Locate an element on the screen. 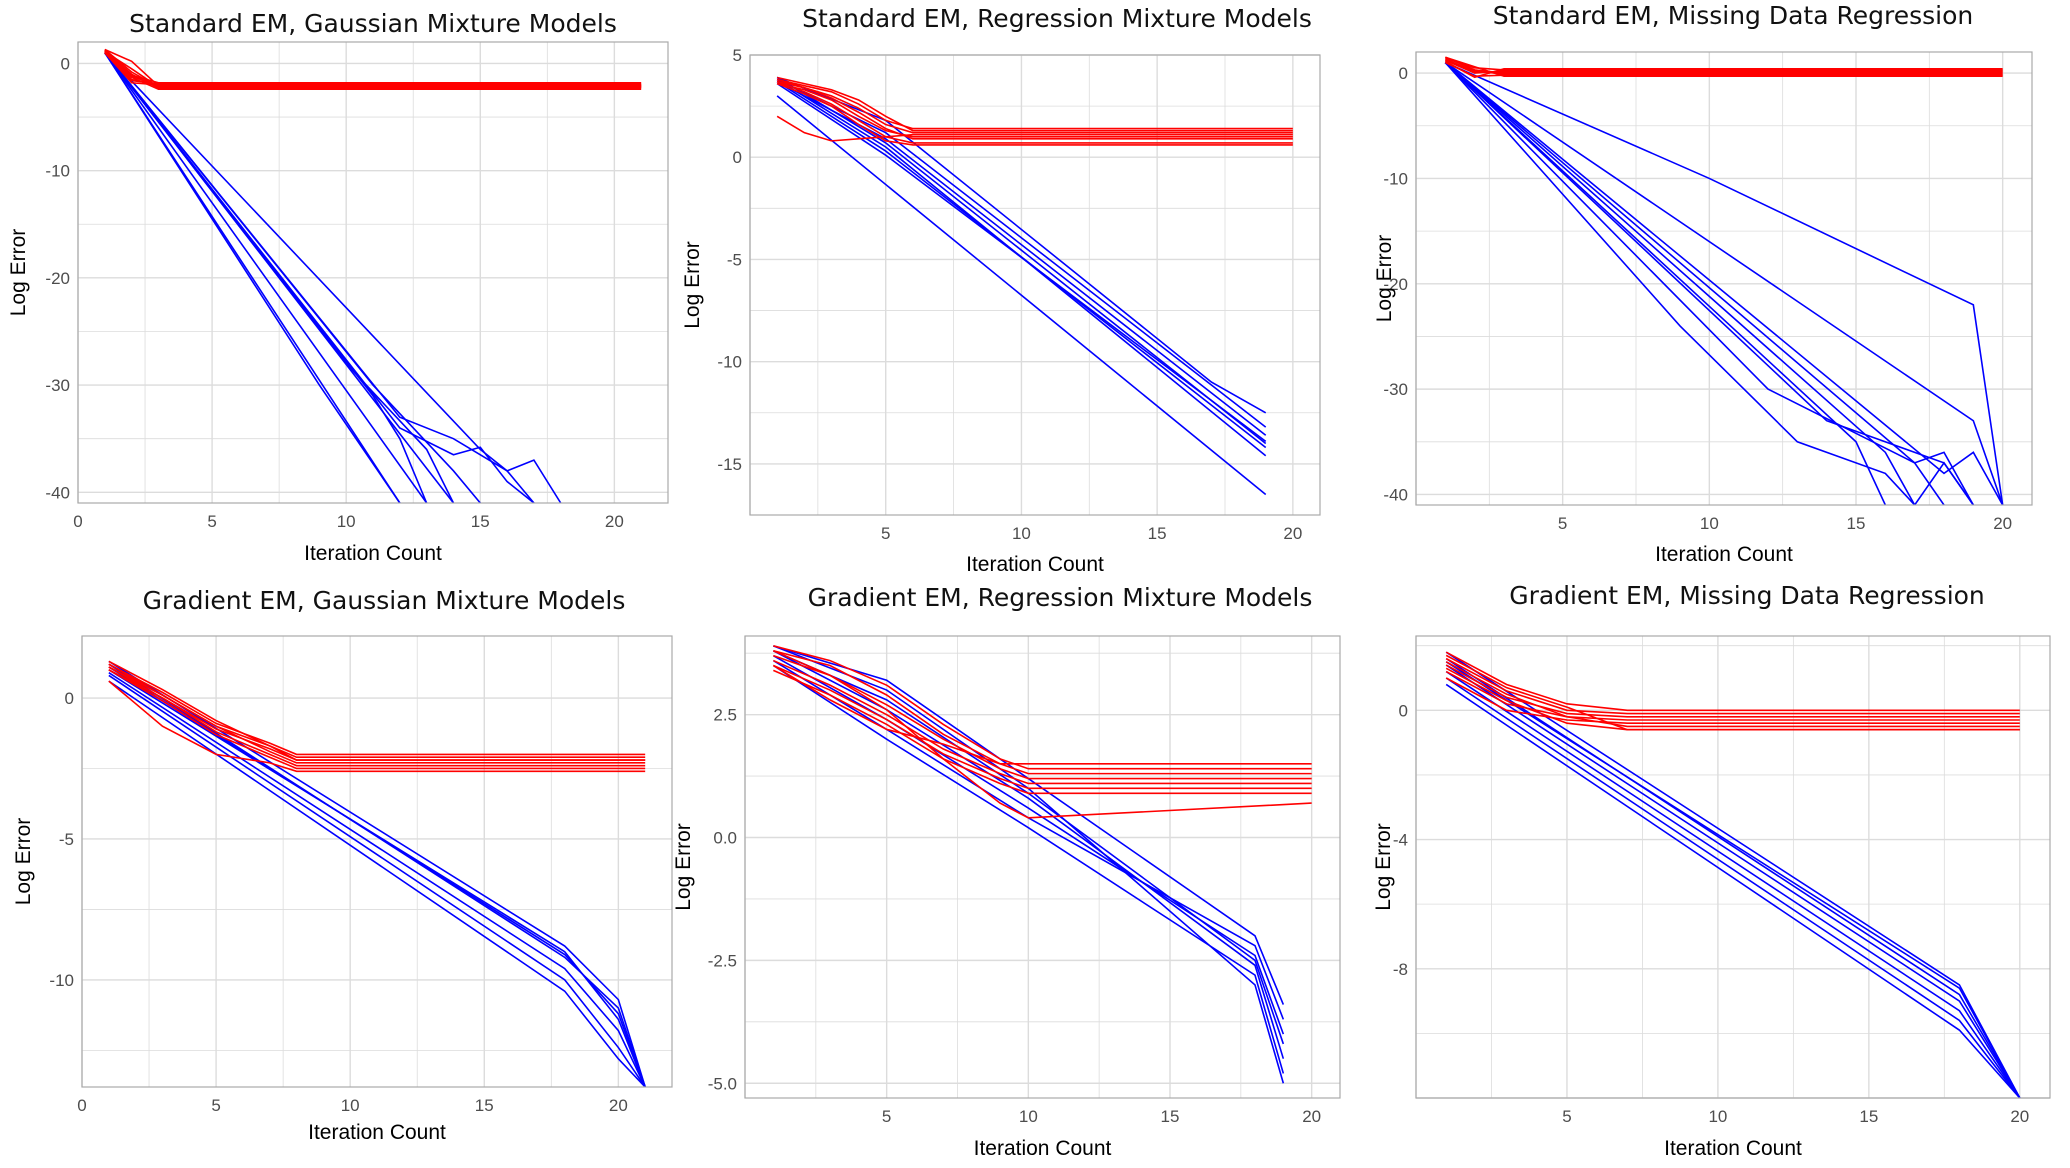 This screenshot has height=1168, width=2070. chart-title: Gradient EM, Regression Mixture Models is located at coordinates (1060, 597).